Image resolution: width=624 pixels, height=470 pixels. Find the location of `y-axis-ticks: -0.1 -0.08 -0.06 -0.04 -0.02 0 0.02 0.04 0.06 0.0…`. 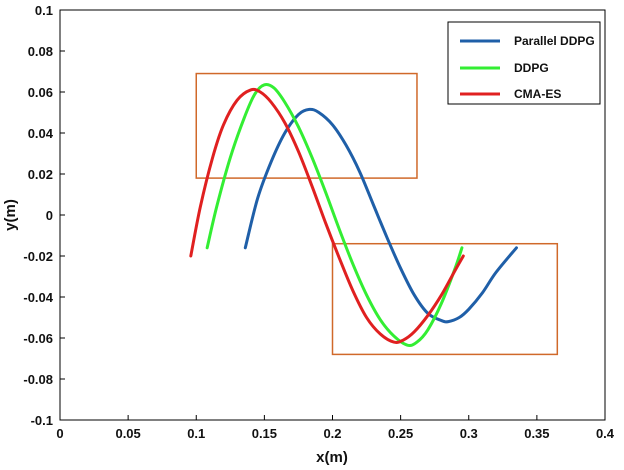

y-axis-ticks: -0.1 -0.08 -0.06 -0.04 -0.02 0 0.02 0.04 0.06 0.0… is located at coordinates (44, 215).